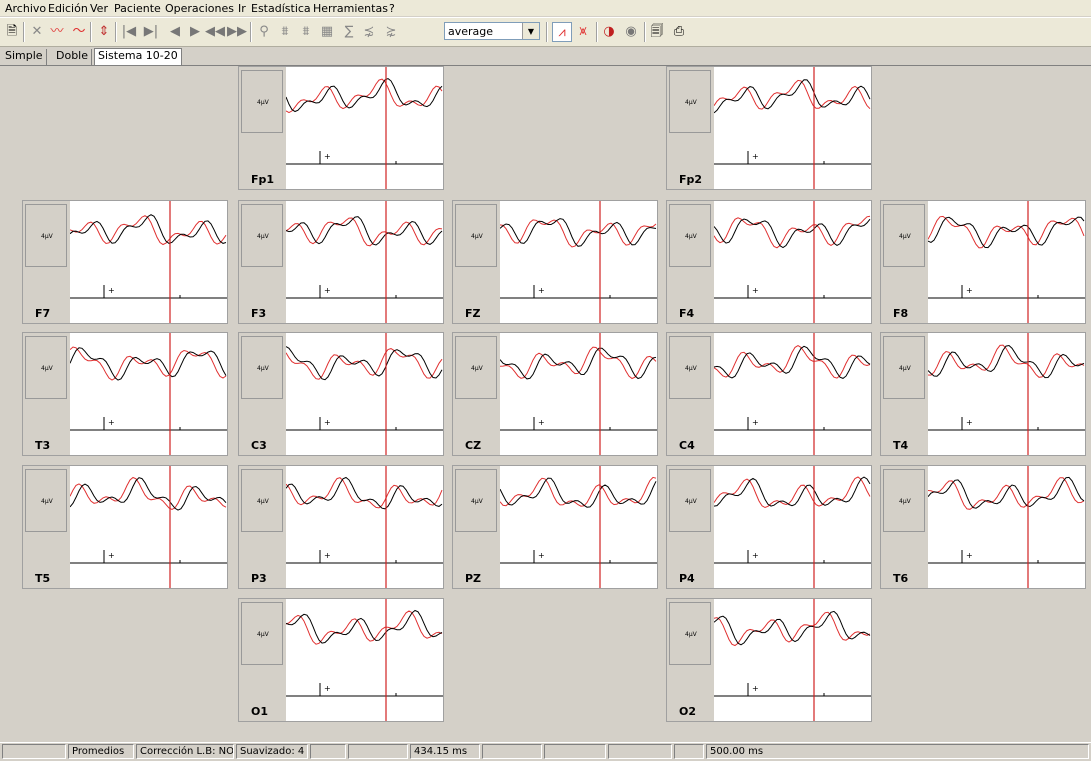  Describe the element at coordinates (151, 31) in the screenshot. I see `last-icon: ▶|` at that location.